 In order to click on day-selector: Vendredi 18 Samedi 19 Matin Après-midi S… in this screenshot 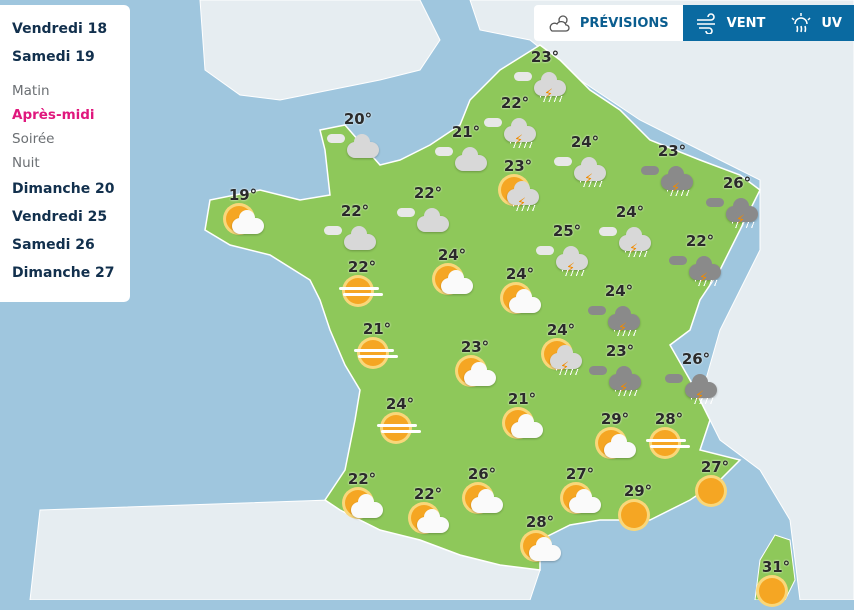, I will do `click(65, 153)`.